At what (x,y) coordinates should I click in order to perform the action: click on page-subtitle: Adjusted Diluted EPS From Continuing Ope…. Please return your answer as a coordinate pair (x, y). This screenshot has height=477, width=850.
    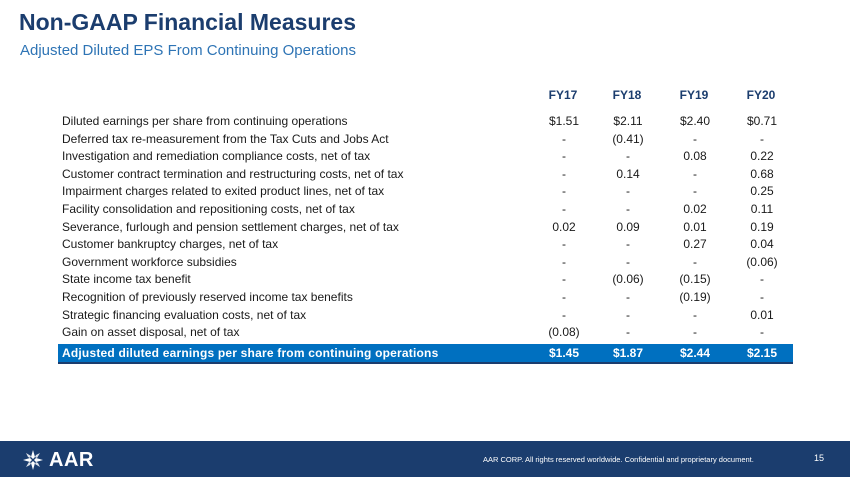
    Looking at the image, I should click on (188, 50).